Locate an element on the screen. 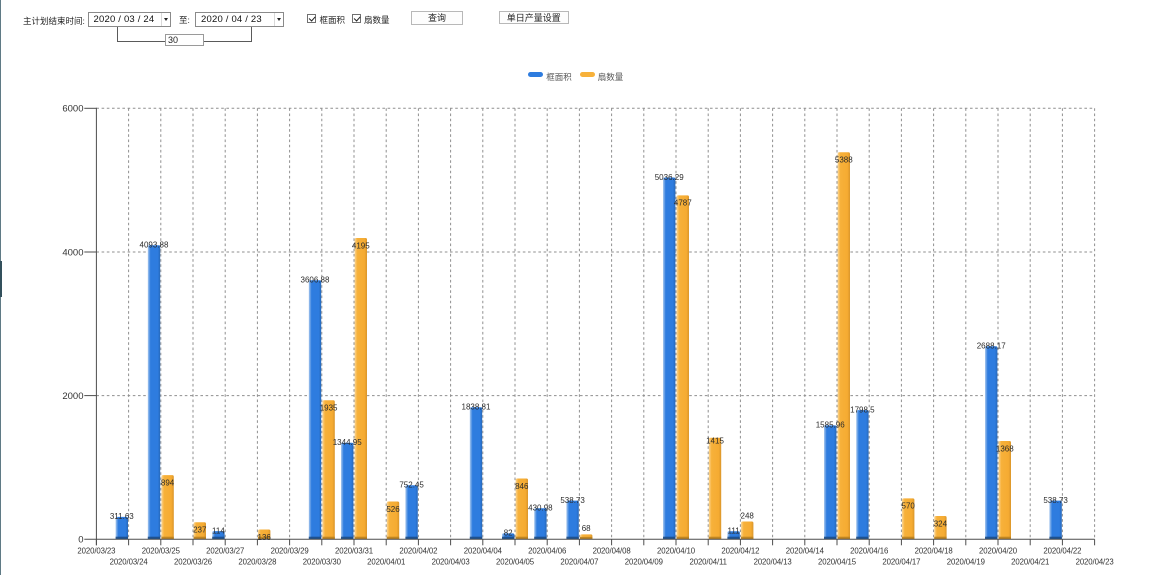 The image size is (1150, 575). svg-text: 846 is located at coordinates (522, 486).